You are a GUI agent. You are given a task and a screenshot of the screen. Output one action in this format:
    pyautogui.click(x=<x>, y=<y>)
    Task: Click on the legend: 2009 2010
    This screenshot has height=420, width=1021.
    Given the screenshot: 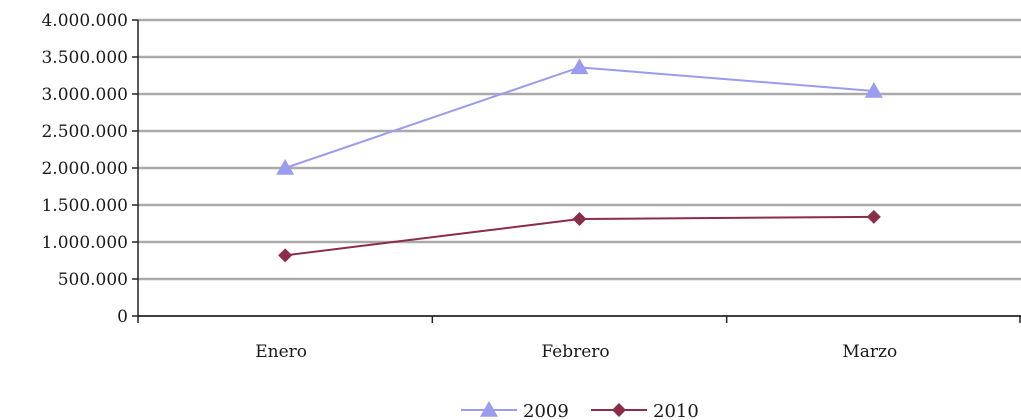 What is the action you would take?
    pyautogui.click(x=580, y=410)
    